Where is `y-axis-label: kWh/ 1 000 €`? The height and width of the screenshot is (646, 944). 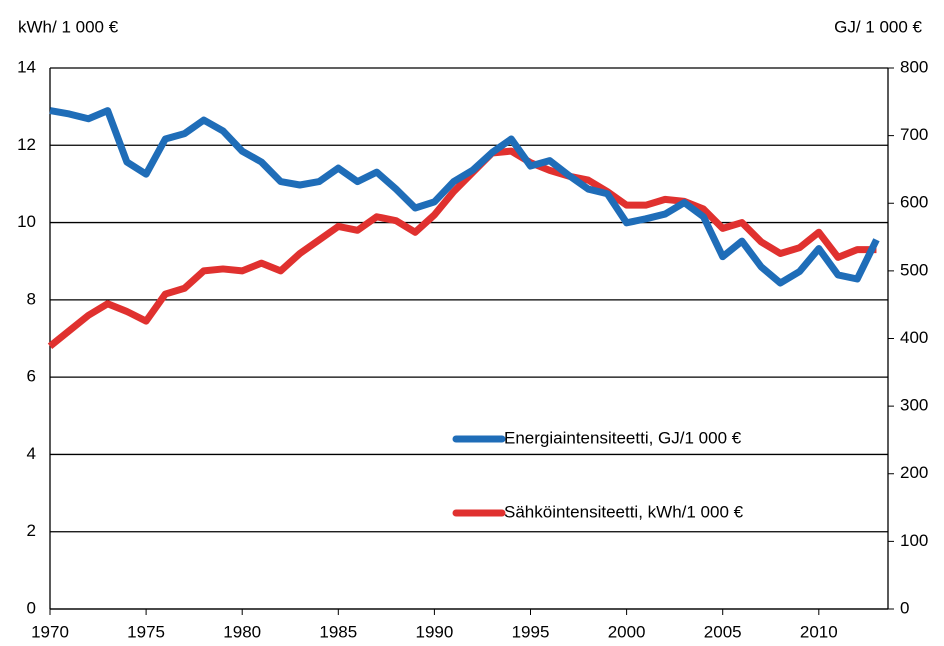 y-axis-label: kWh/ 1 000 € is located at coordinates (68, 26).